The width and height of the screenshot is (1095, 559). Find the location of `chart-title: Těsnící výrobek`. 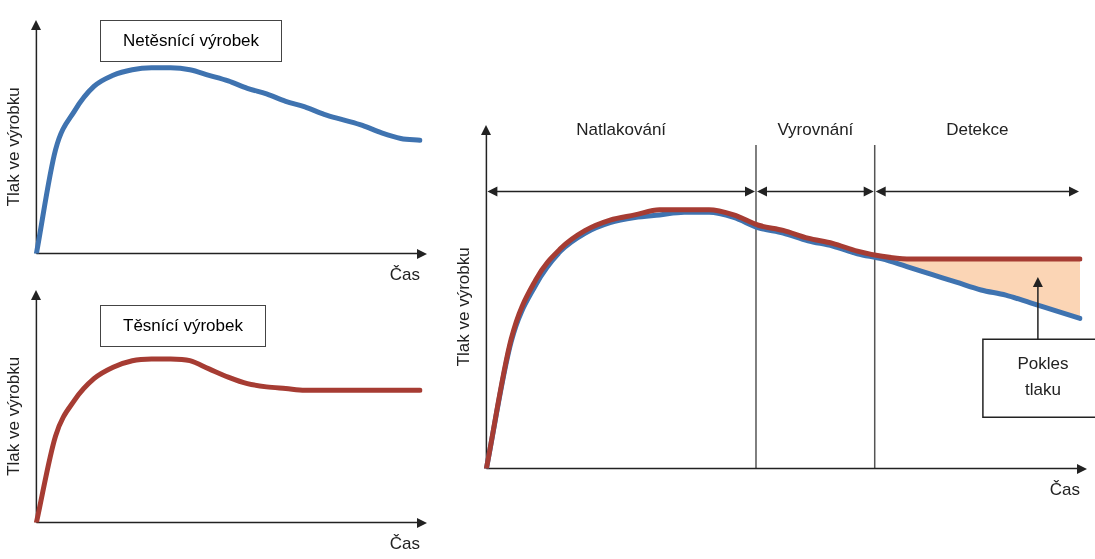

chart-title: Těsnící výrobek is located at coordinates (183, 326).